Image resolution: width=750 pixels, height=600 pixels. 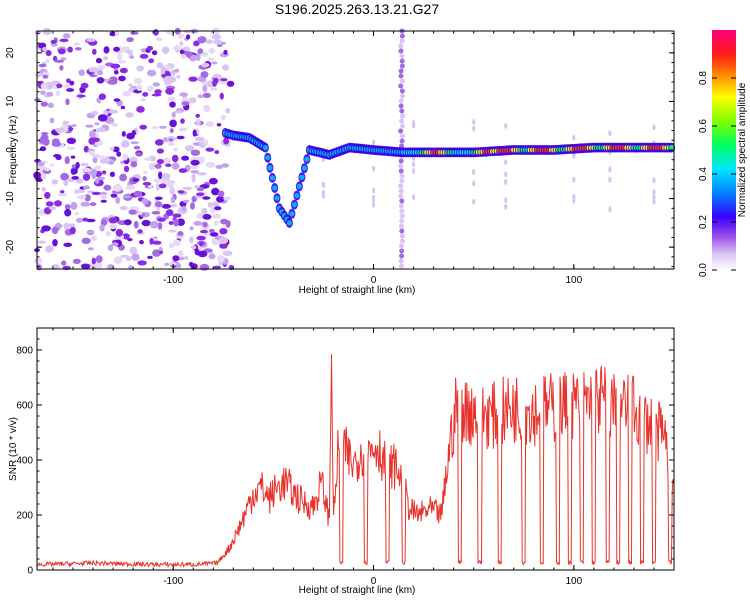 I want to click on y-tick-label: 400, so click(x=24, y=461).